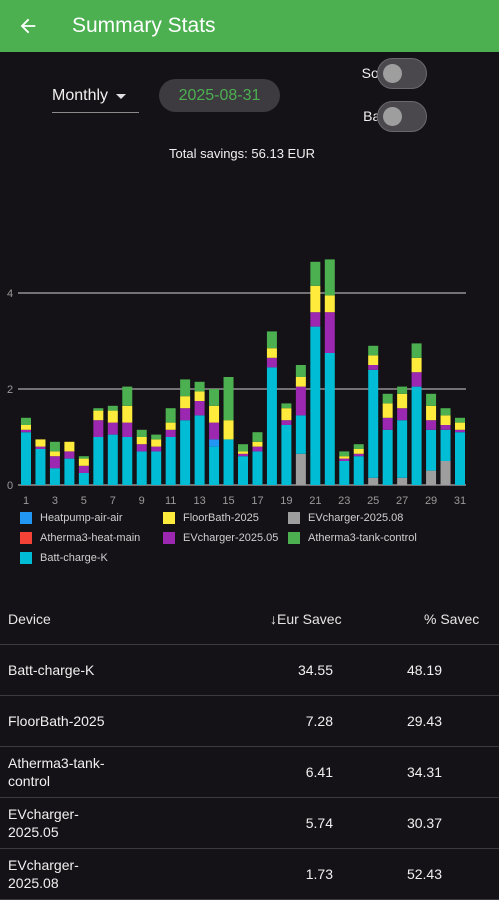 This screenshot has height=900, width=499. What do you see at coordinates (249, 620) in the screenshot?
I see `table-header: Device ↓Eur Savec % Savec` at bounding box center [249, 620].